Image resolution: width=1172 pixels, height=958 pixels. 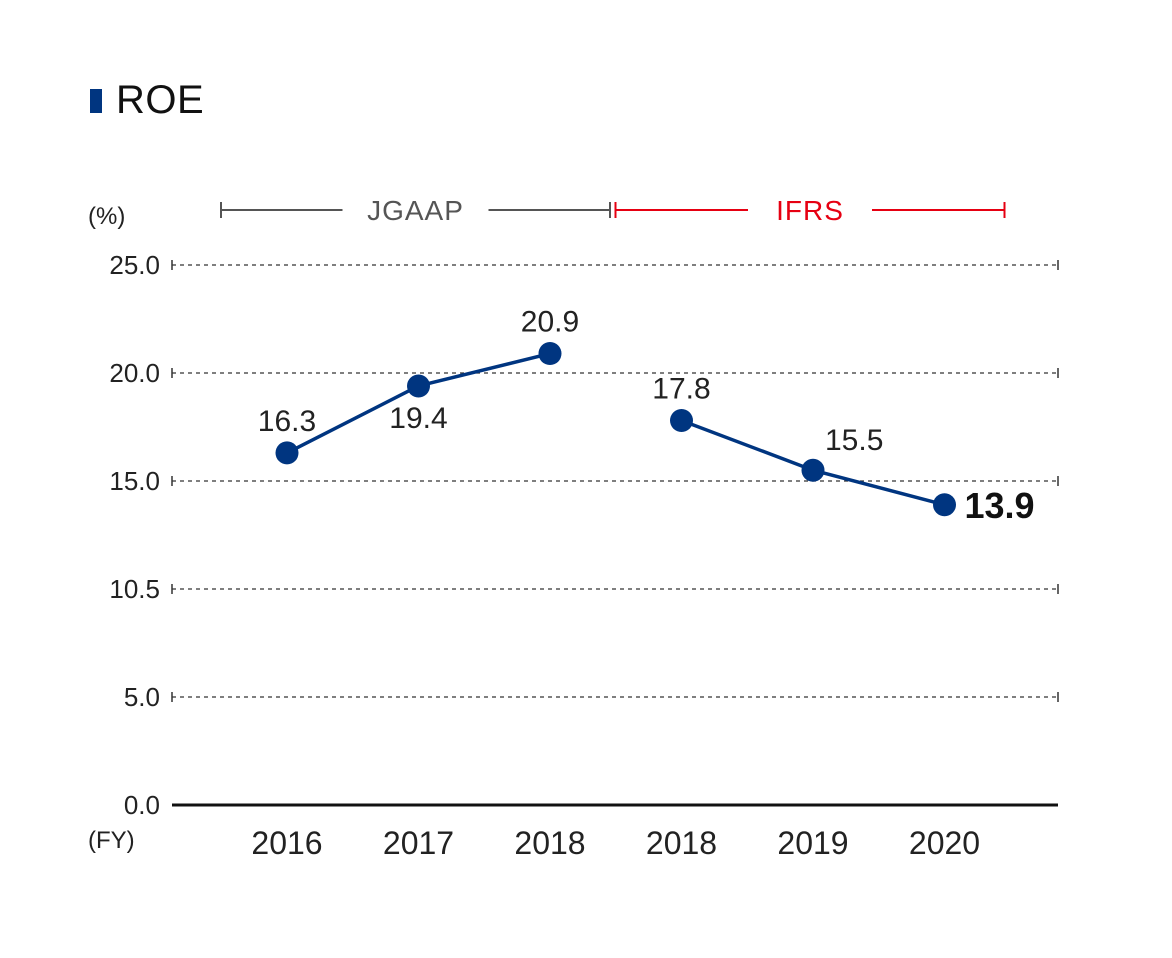 I want to click on y-tick-label: 10.5, so click(x=134, y=589).